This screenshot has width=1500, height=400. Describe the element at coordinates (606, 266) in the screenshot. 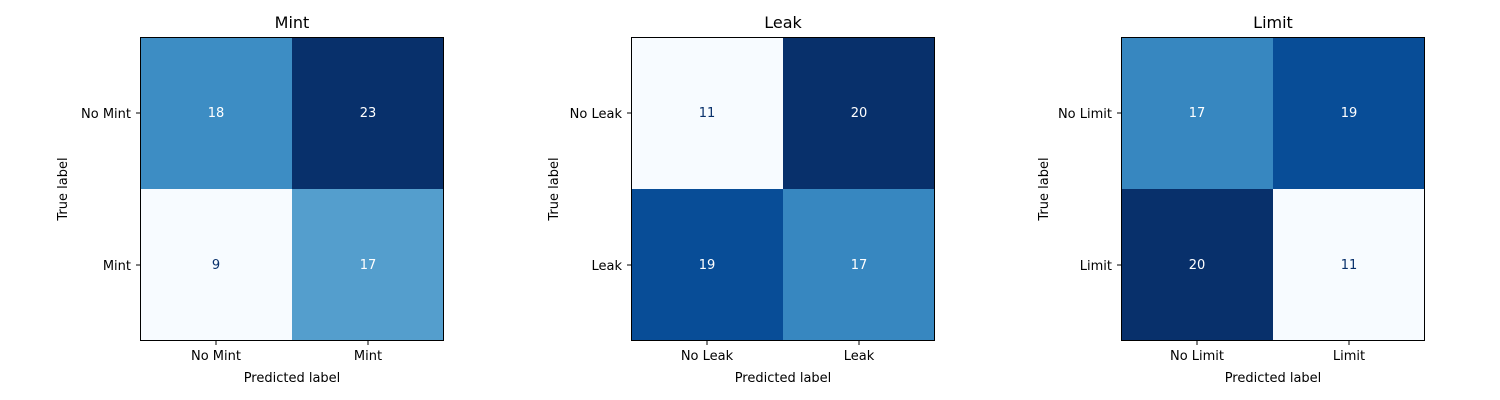

I see `y-tick-label: Leak` at that location.